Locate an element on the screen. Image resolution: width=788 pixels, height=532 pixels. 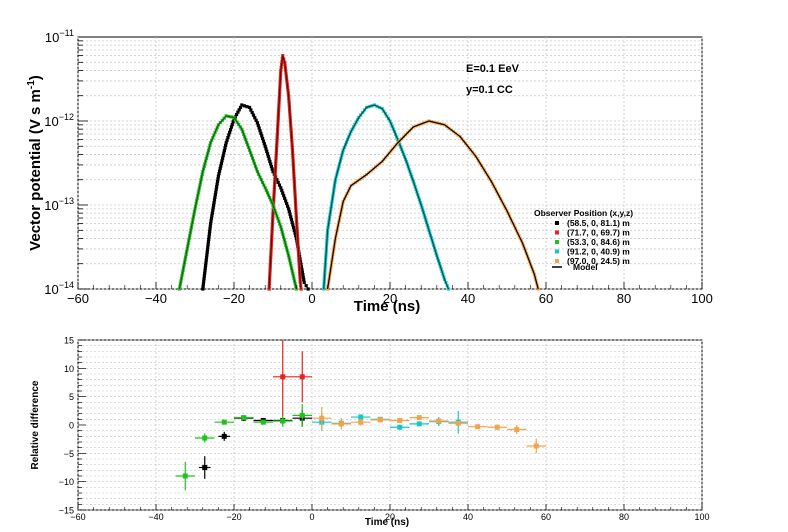
bottom-y-tick-label: 0 is located at coordinates (71, 426).